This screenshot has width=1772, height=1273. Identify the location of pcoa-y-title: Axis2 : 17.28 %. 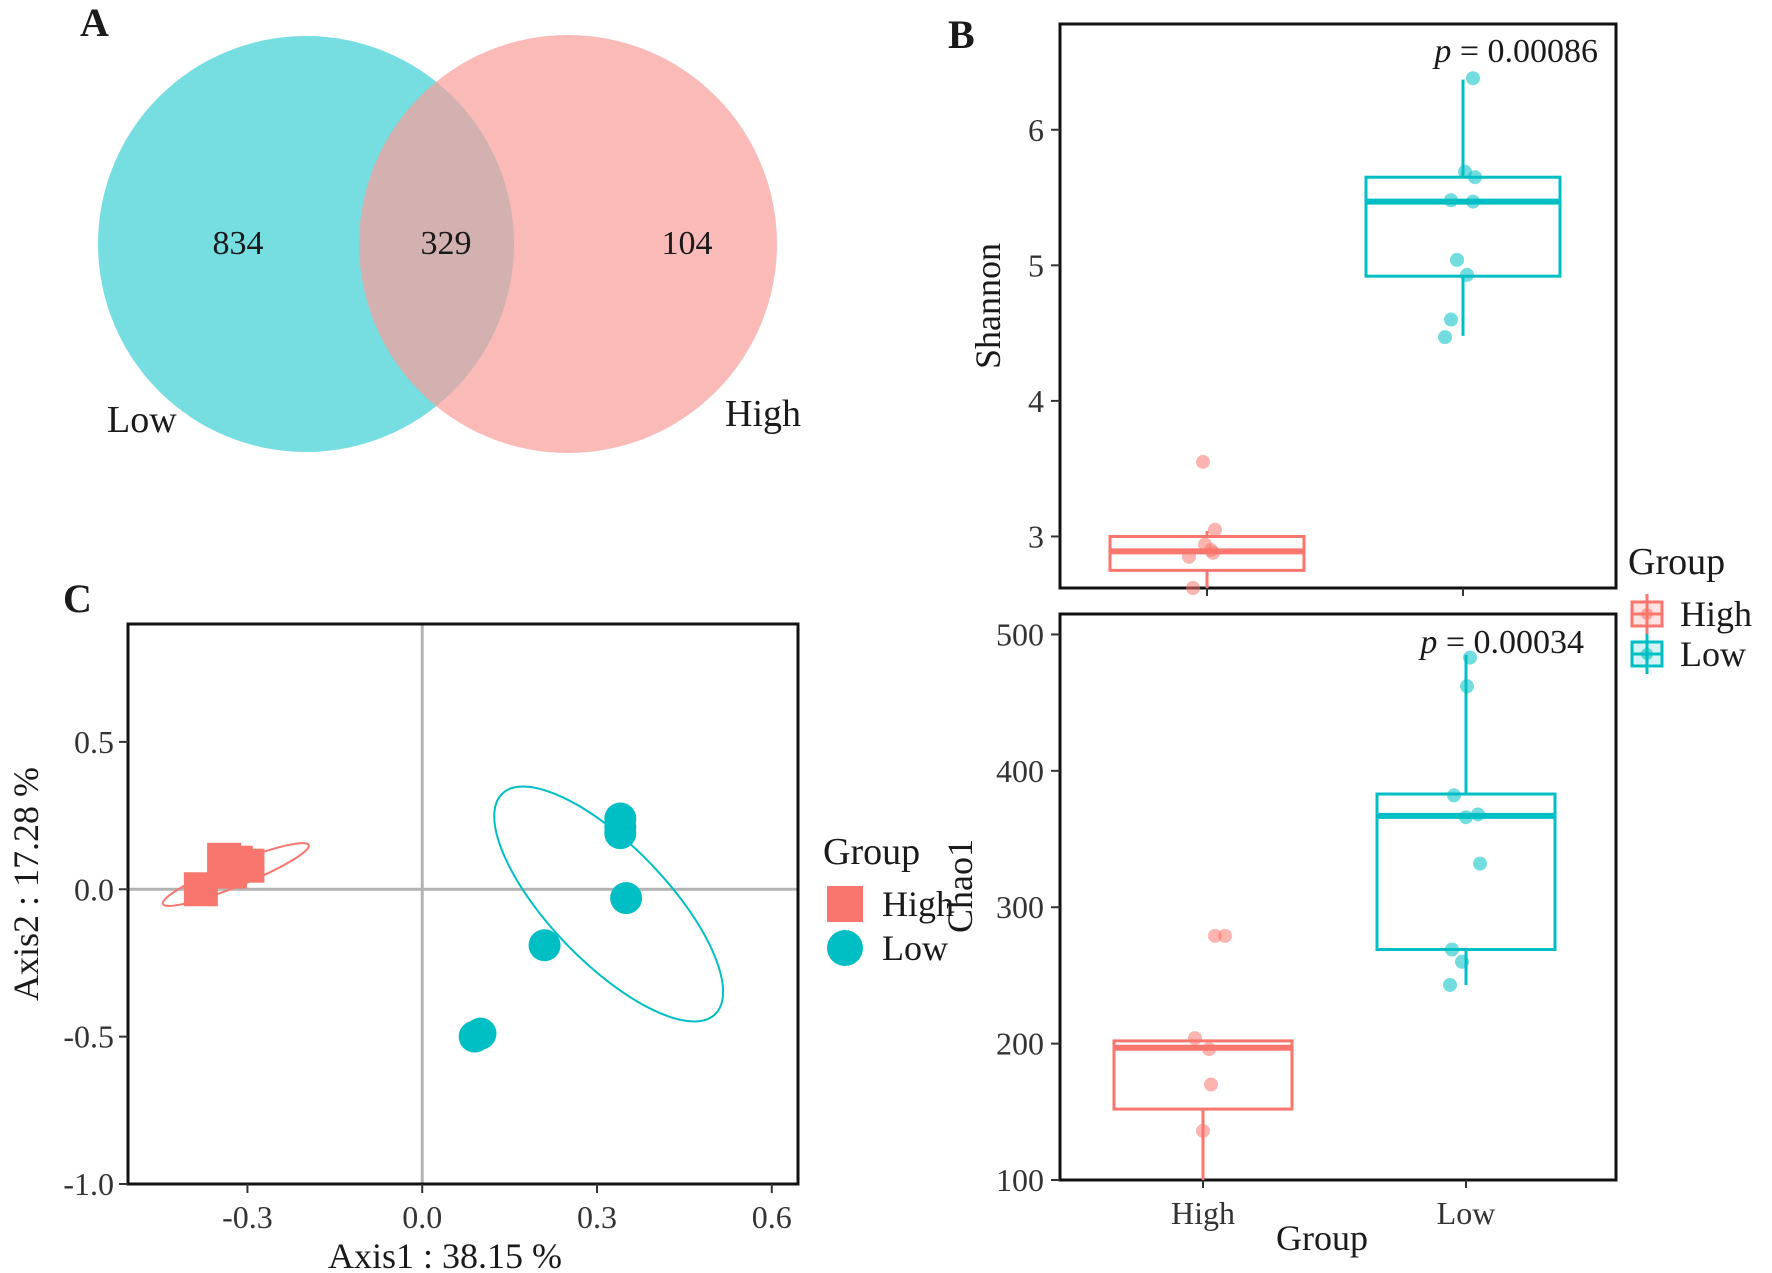
(26, 884).